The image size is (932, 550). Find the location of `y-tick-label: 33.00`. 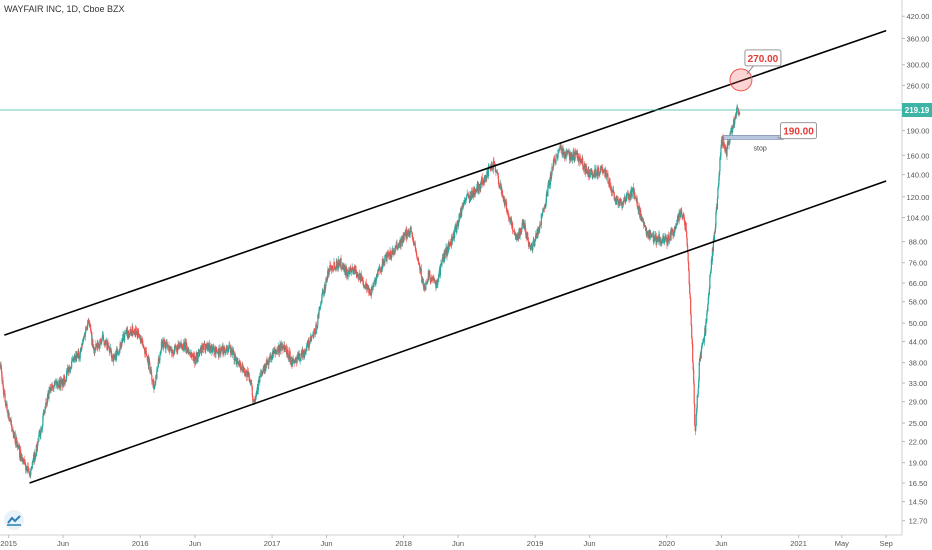

y-tick-label: 33.00 is located at coordinates (918, 383).